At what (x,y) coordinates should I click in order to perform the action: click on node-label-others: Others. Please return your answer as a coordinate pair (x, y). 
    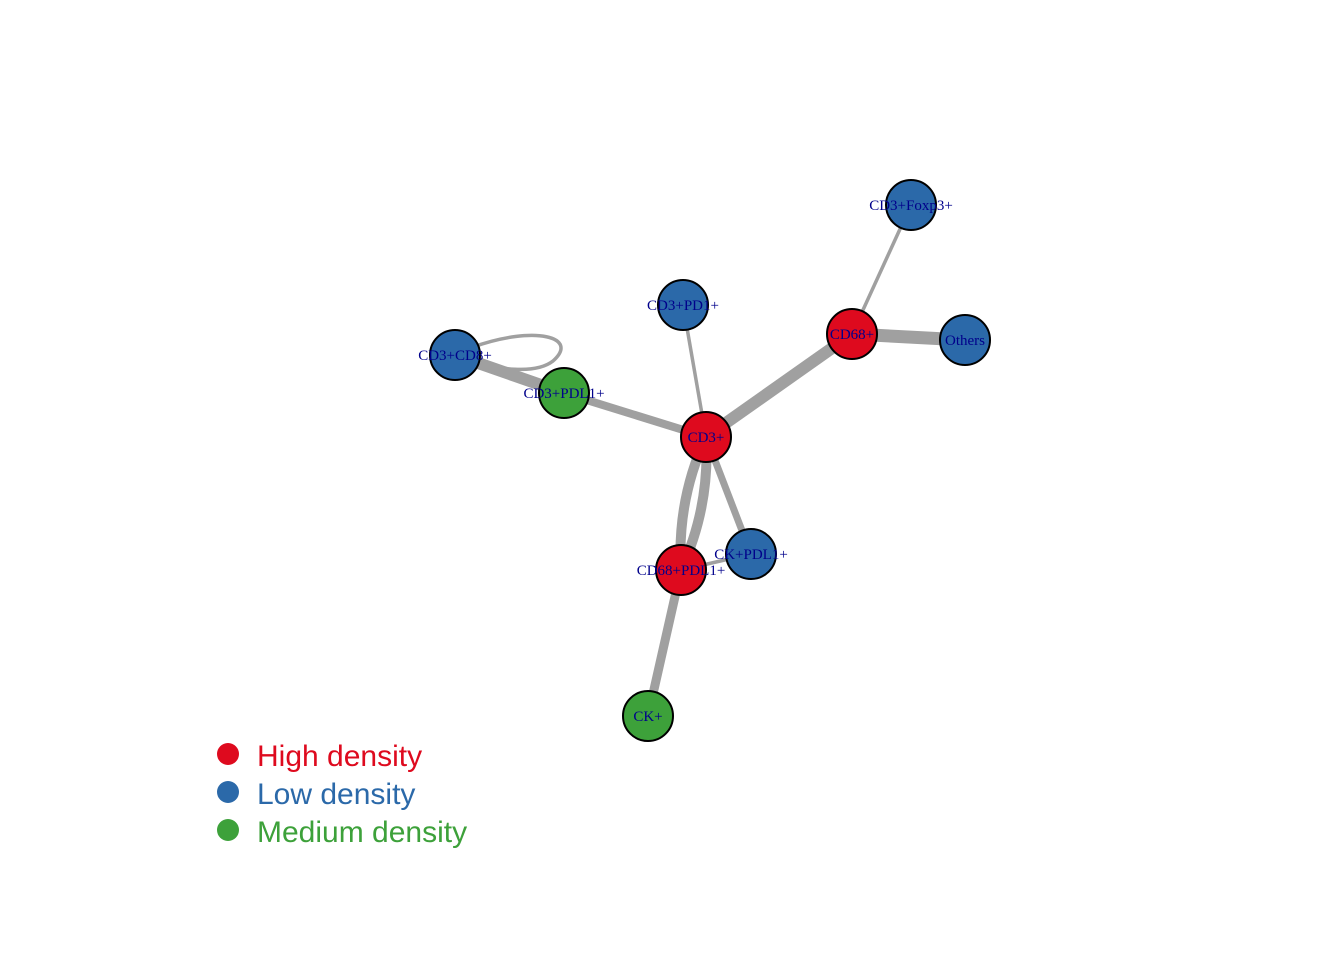
    Looking at the image, I should click on (965, 341).